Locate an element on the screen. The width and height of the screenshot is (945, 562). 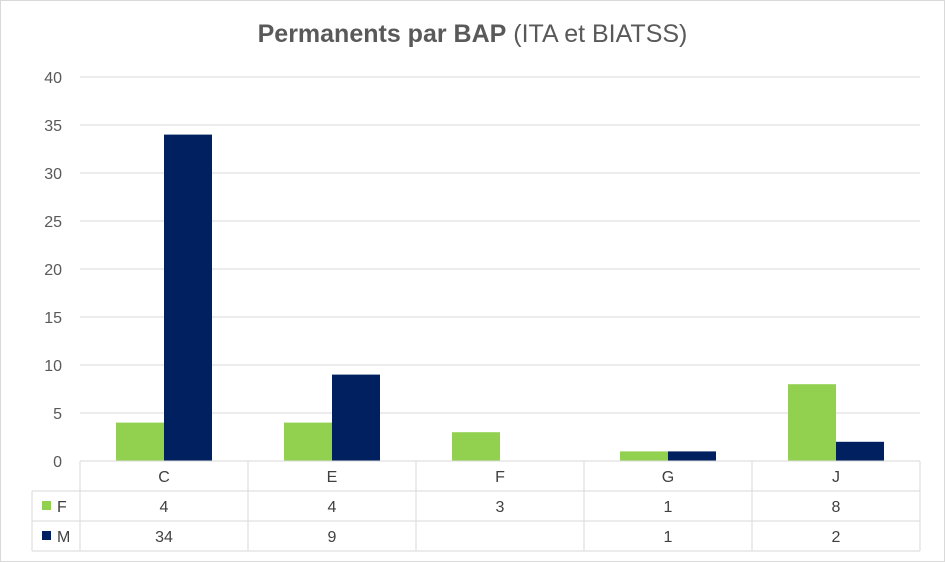
table-value: 2 is located at coordinates (836, 537).